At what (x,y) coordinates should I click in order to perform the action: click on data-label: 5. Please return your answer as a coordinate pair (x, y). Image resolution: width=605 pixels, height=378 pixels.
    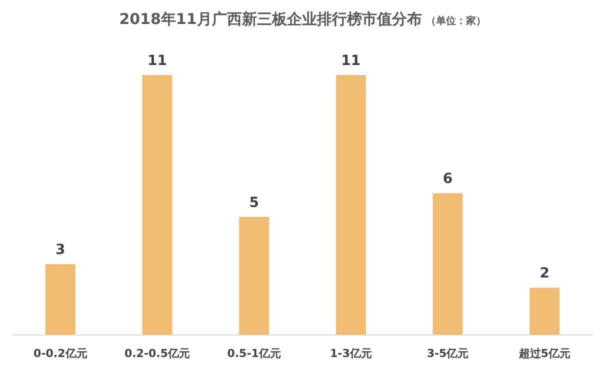
    Looking at the image, I should click on (254, 202).